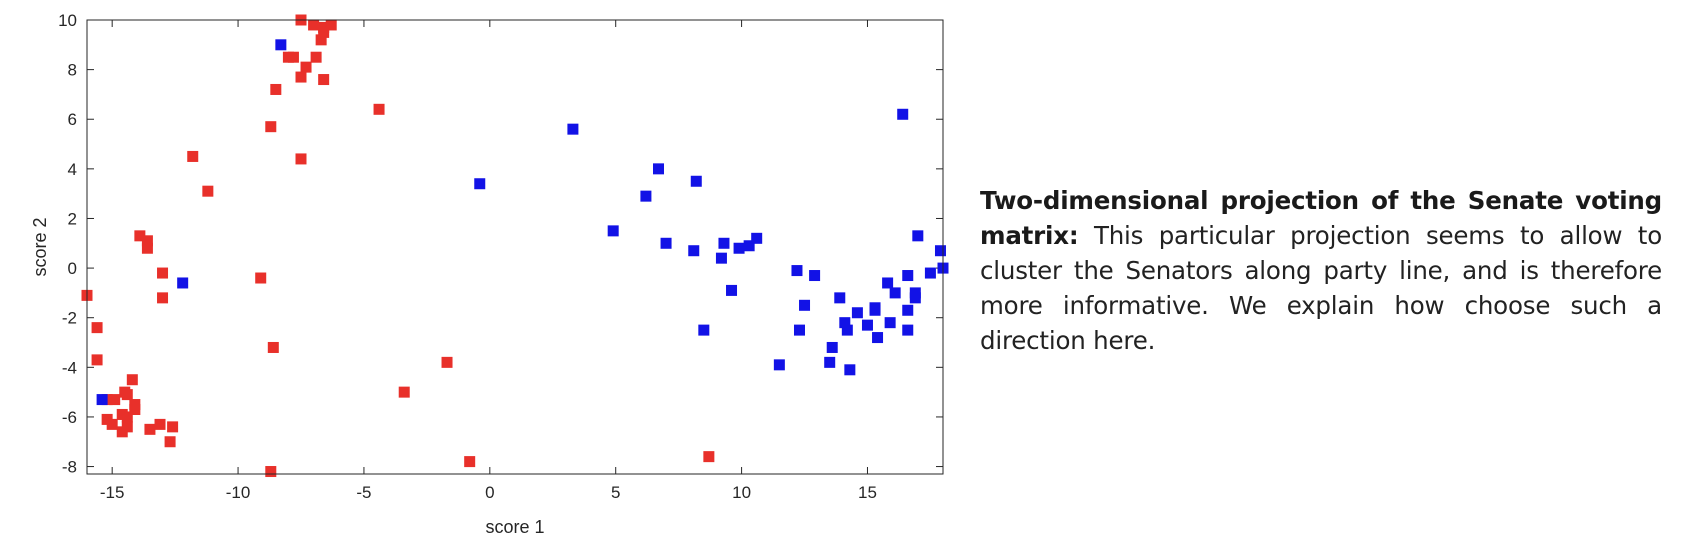 The image size is (1684, 540). Describe the element at coordinates (40, 246) in the screenshot. I see `y-axis-label: score 2` at that location.